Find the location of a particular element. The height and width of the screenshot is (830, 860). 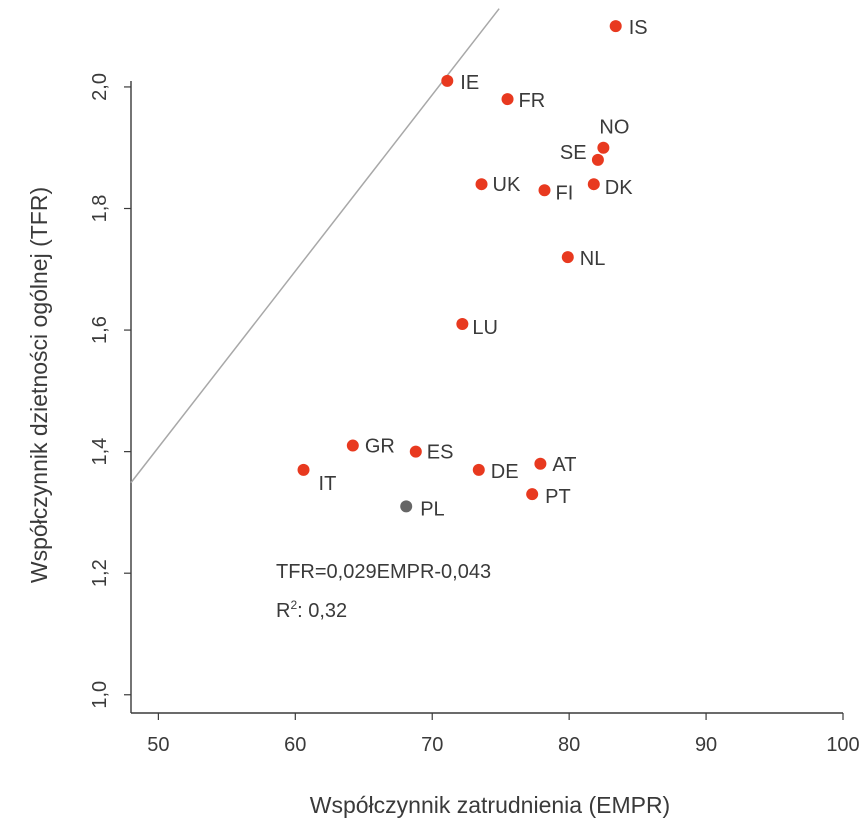

data-point-ie is located at coordinates (447, 80).